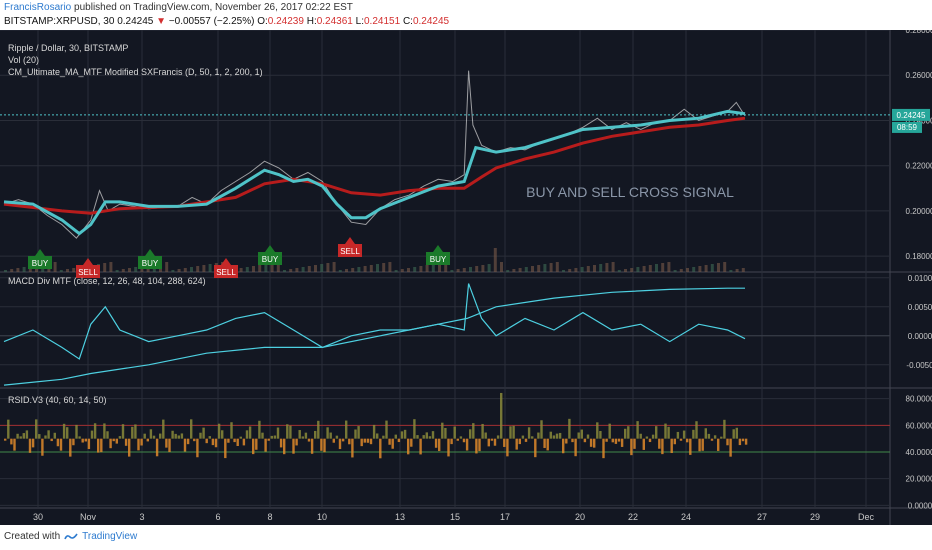  What do you see at coordinates (70, 536) in the screenshot?
I see `footer: Created with TradingView` at bounding box center [70, 536].